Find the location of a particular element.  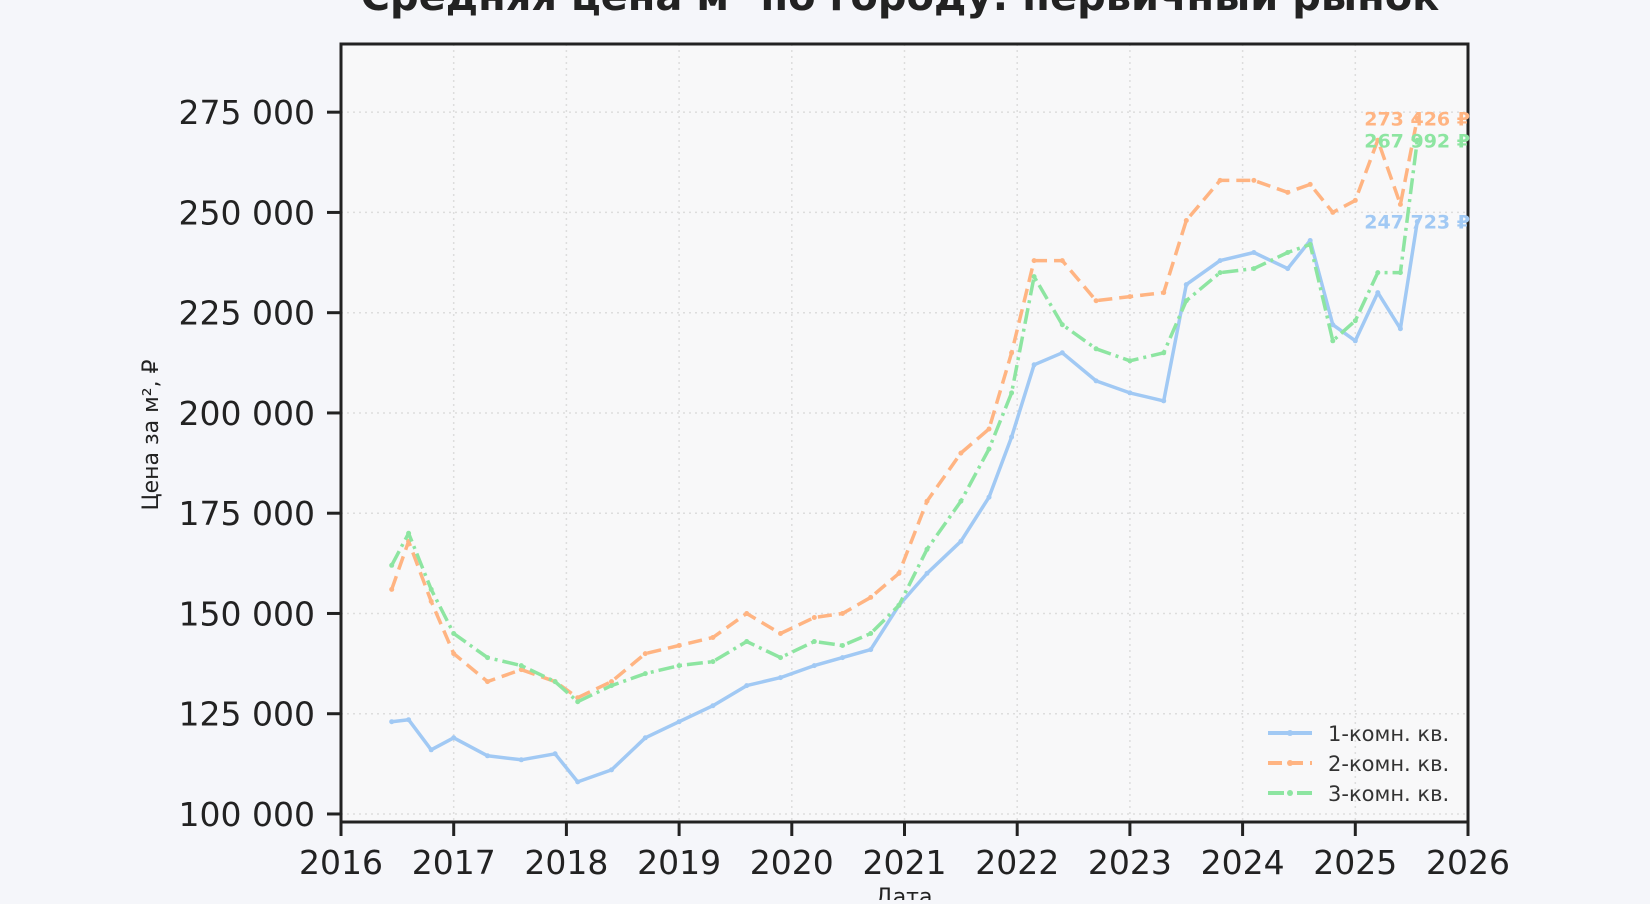

end-value-label: 247 723 ₽ is located at coordinates (1417, 223).